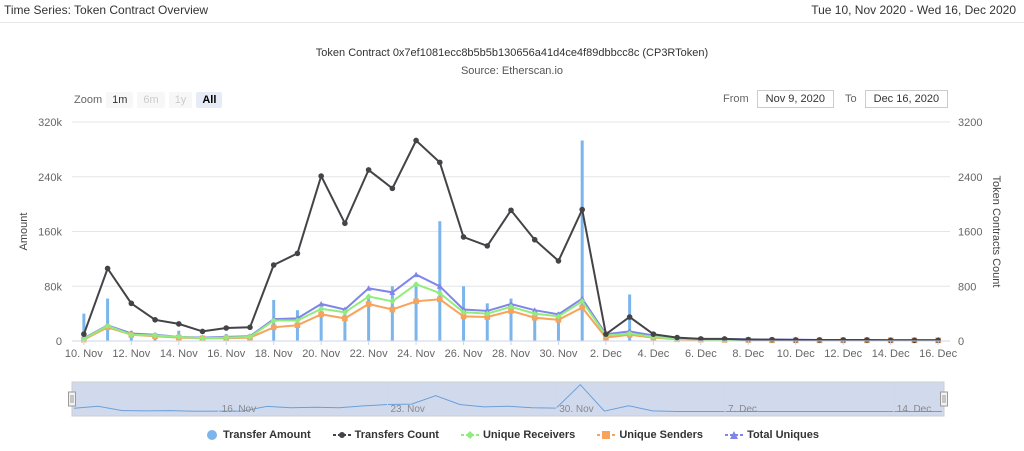 This screenshot has height=451, width=1024. What do you see at coordinates (180, 100) in the screenshot?
I see `zoom-1y-button: 1y` at bounding box center [180, 100].